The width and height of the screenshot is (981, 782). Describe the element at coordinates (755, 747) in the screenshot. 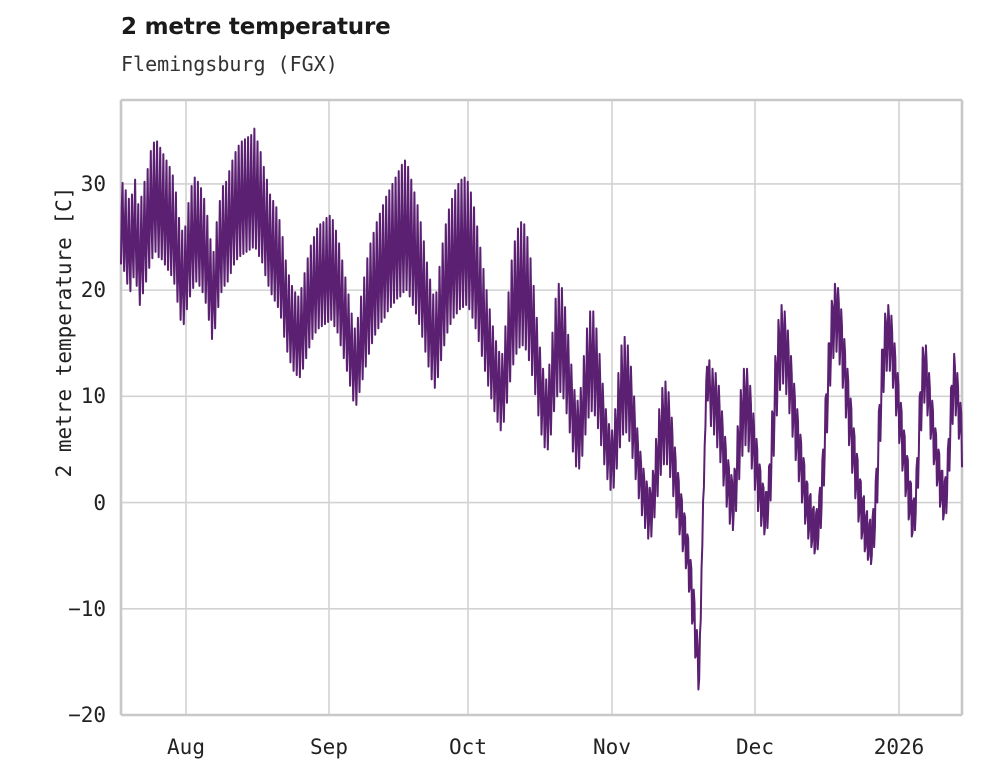

I see `x-tick-label: Dec` at that location.